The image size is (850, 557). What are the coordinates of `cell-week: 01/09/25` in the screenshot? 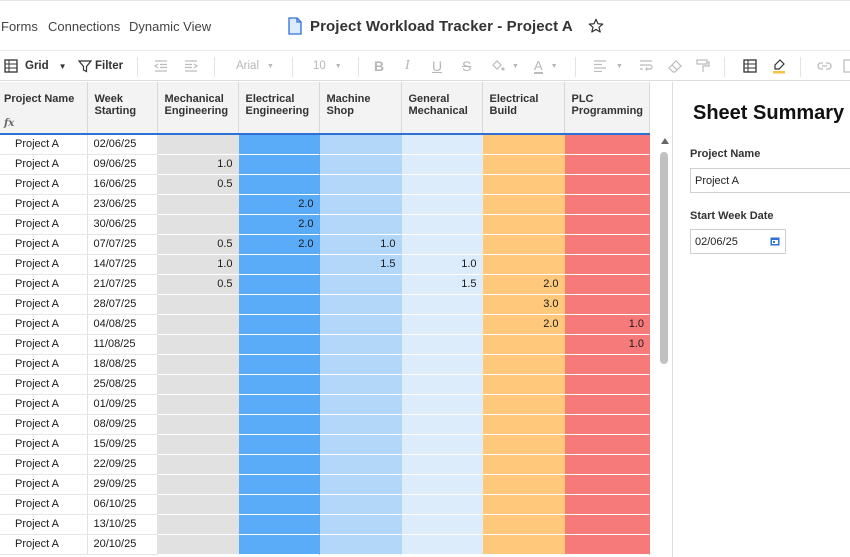 It's located at (122, 404).